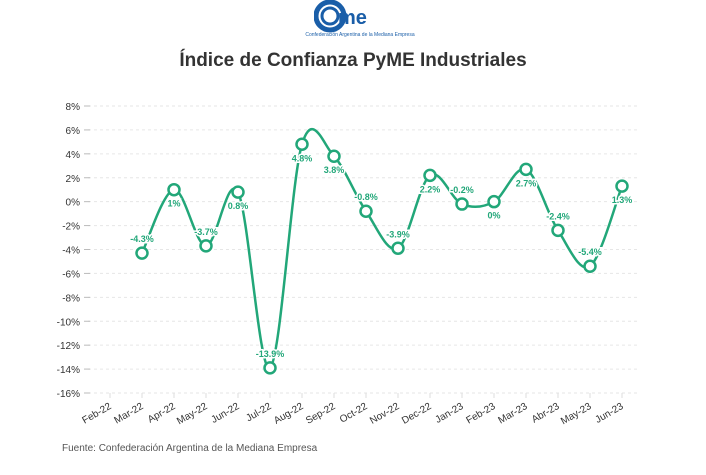 The height and width of the screenshot is (475, 706). Describe the element at coordinates (73, 131) in the screenshot. I see `y-tick-label: 6%` at that location.